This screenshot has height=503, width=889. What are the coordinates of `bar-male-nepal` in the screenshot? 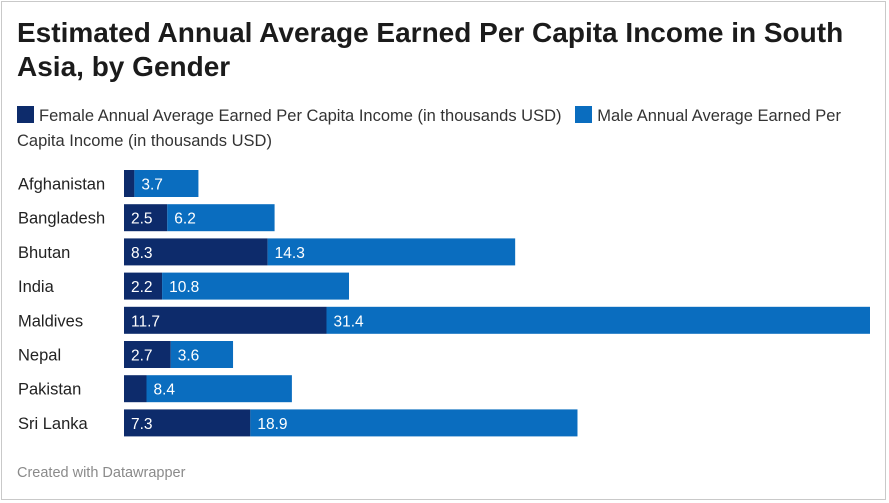 It's located at (202, 354).